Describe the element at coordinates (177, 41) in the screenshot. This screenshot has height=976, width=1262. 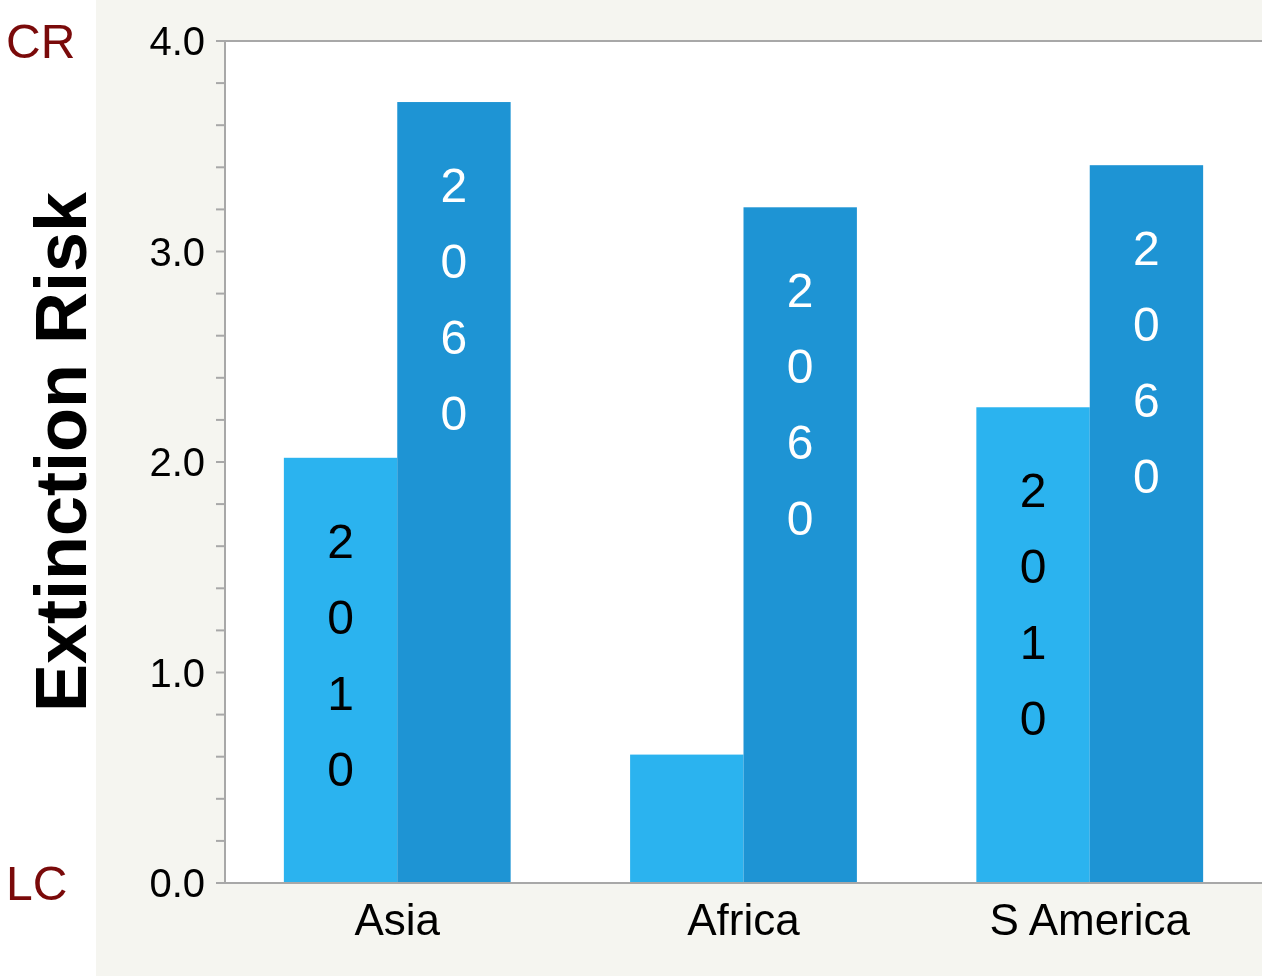
I see `y-tick-label: 4.0` at that location.